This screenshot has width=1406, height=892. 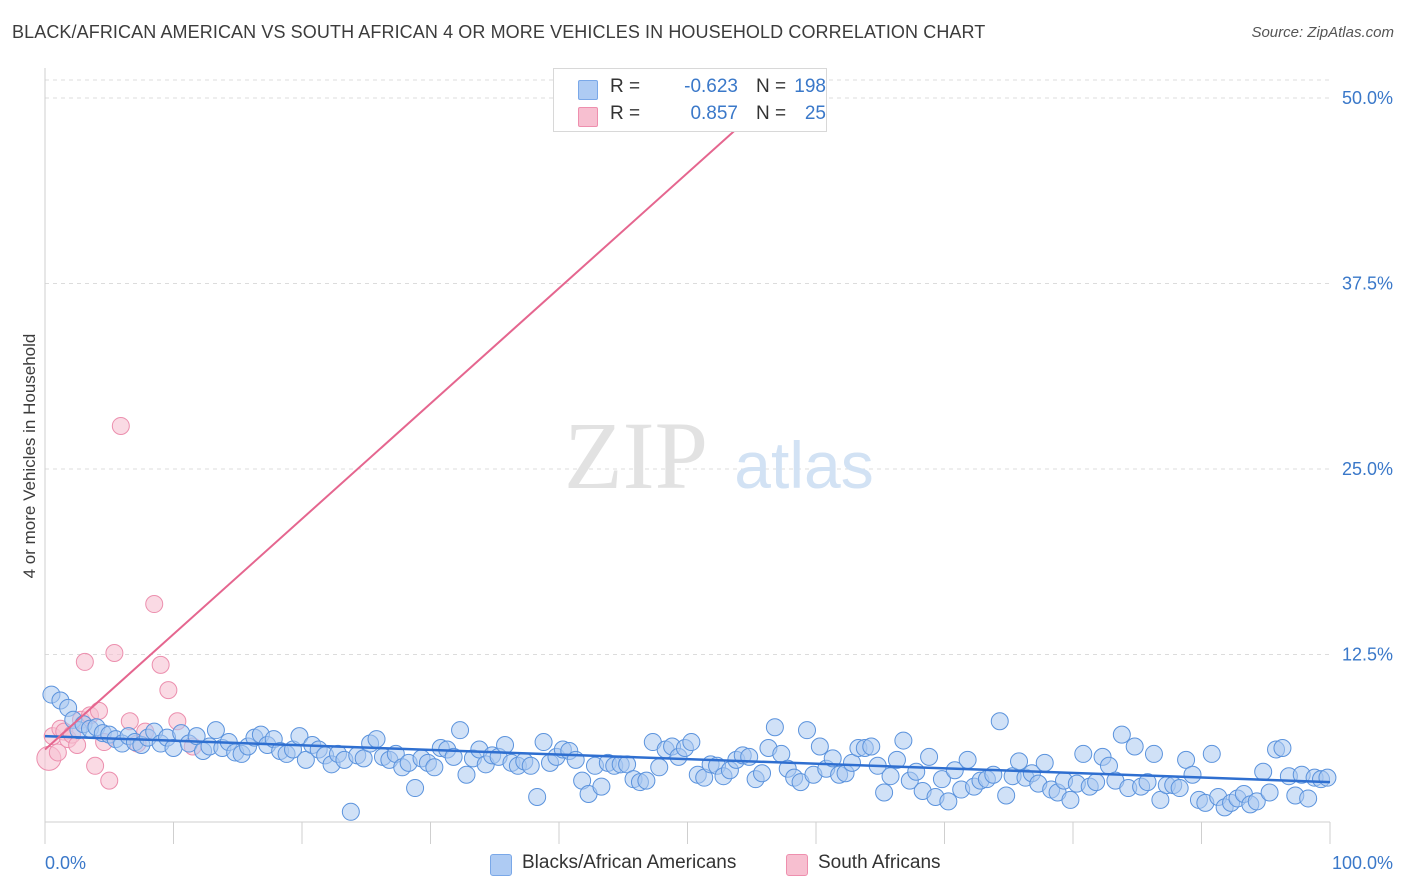 I want to click on watermark-zip: ZIP, so click(x=636, y=455).